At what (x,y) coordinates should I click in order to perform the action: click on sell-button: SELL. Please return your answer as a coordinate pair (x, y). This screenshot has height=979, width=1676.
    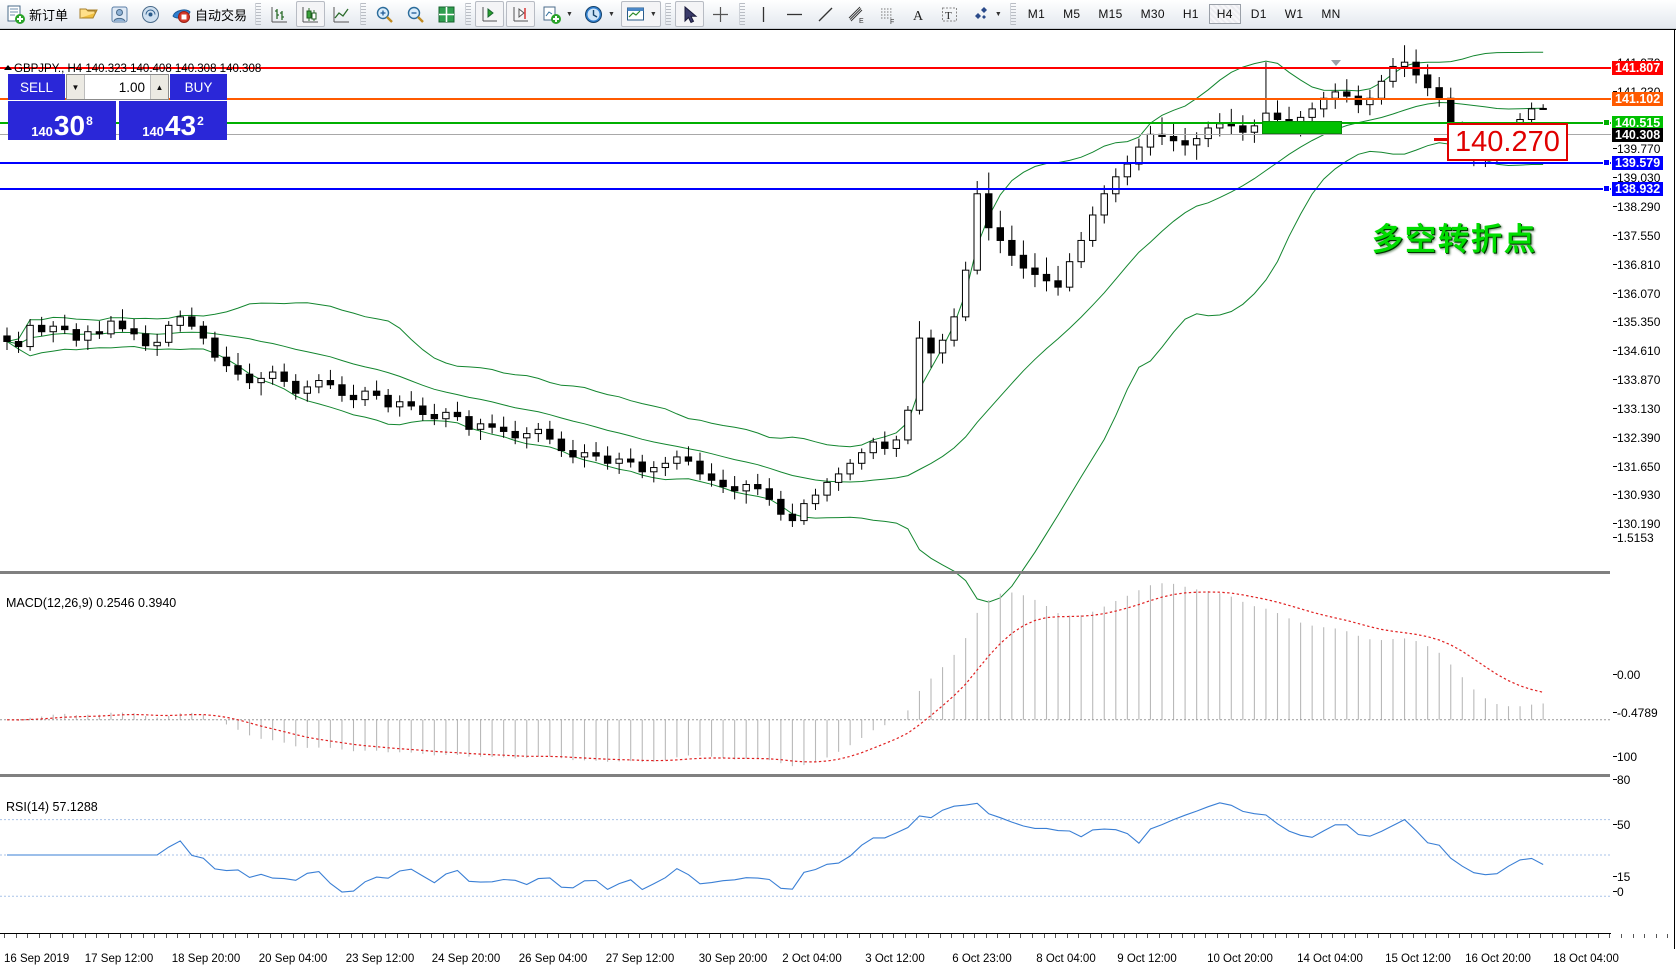
    Looking at the image, I should click on (36, 87).